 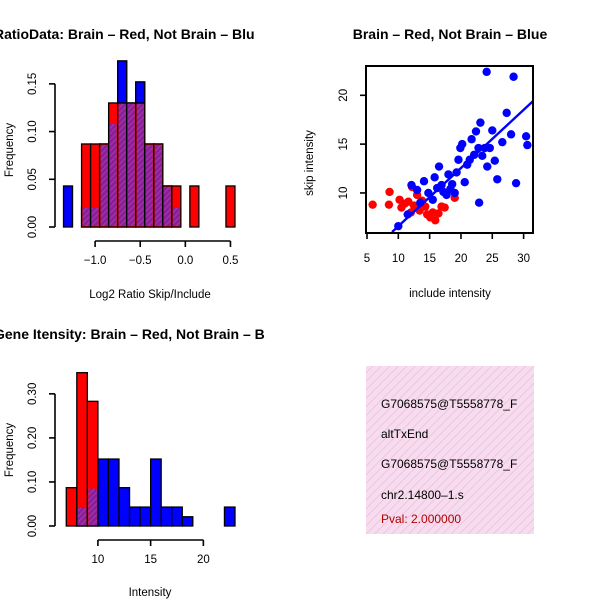 What do you see at coordinates (344, 95) in the screenshot?
I see `y-tick-label: 20` at bounding box center [344, 95].